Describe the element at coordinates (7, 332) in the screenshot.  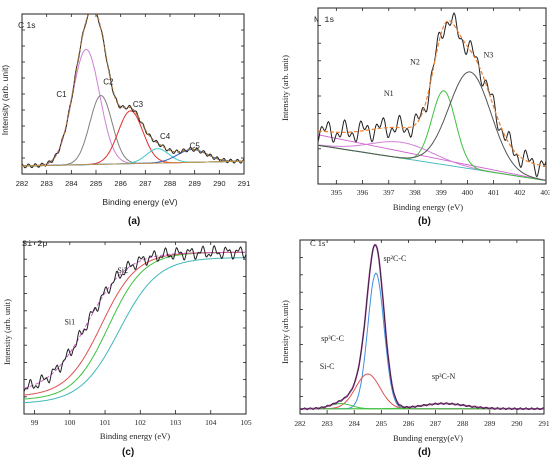
I see `chart-c-ylabel: Intensity (arb. unit)` at that location.